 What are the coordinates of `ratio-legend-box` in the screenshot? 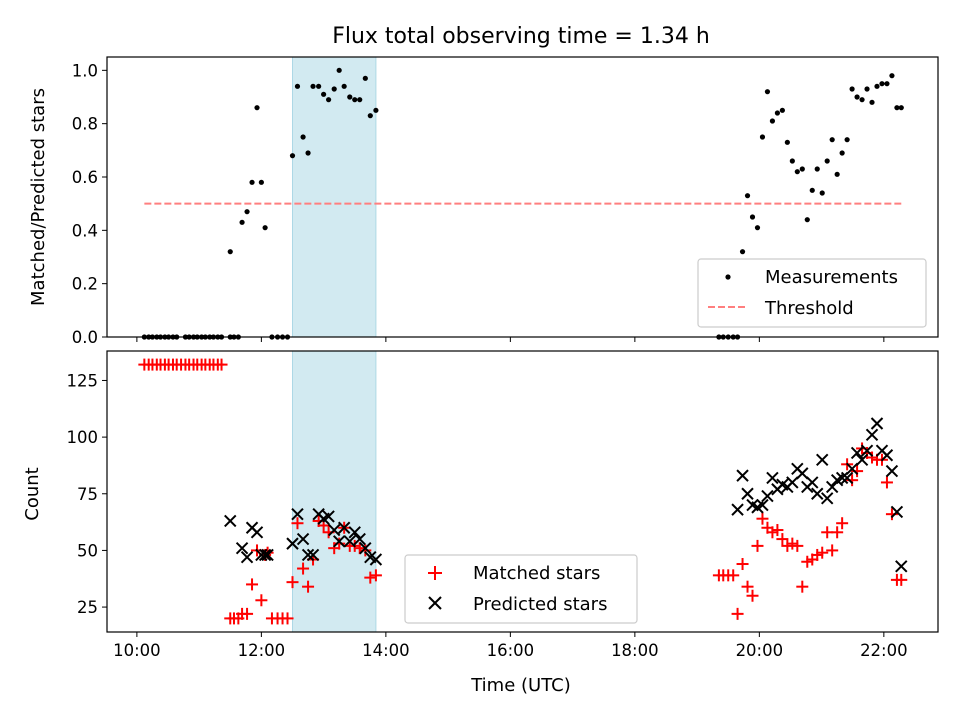 It's located at (812, 293).